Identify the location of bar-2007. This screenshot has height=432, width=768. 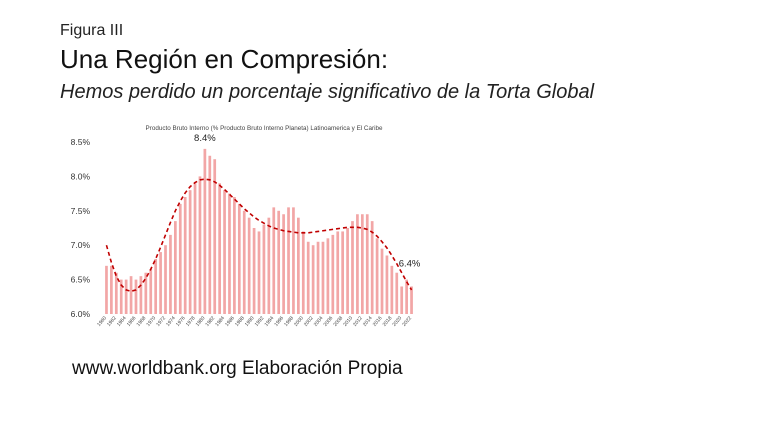
(338, 272).